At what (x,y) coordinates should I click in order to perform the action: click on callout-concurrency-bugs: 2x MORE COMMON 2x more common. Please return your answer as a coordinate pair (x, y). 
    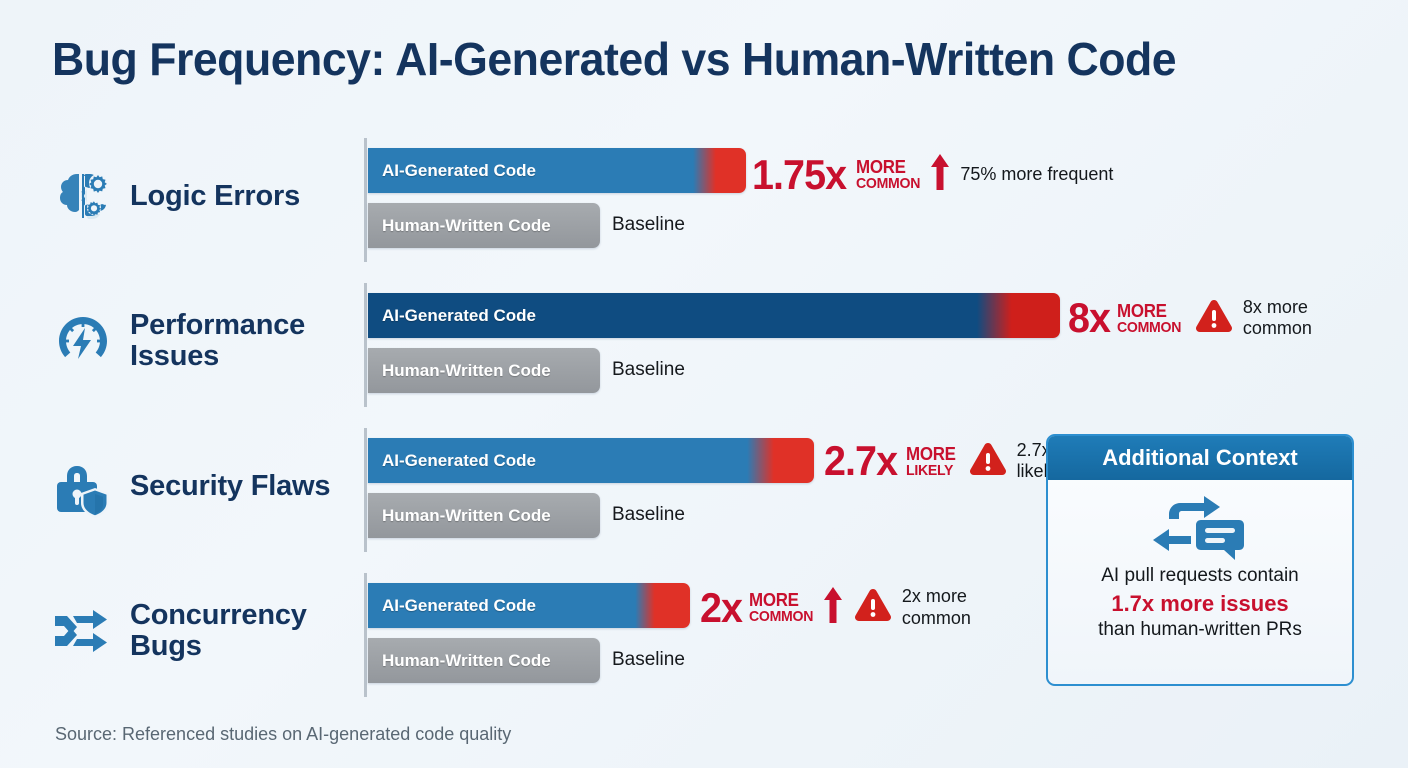
    Looking at the image, I should click on (835, 607).